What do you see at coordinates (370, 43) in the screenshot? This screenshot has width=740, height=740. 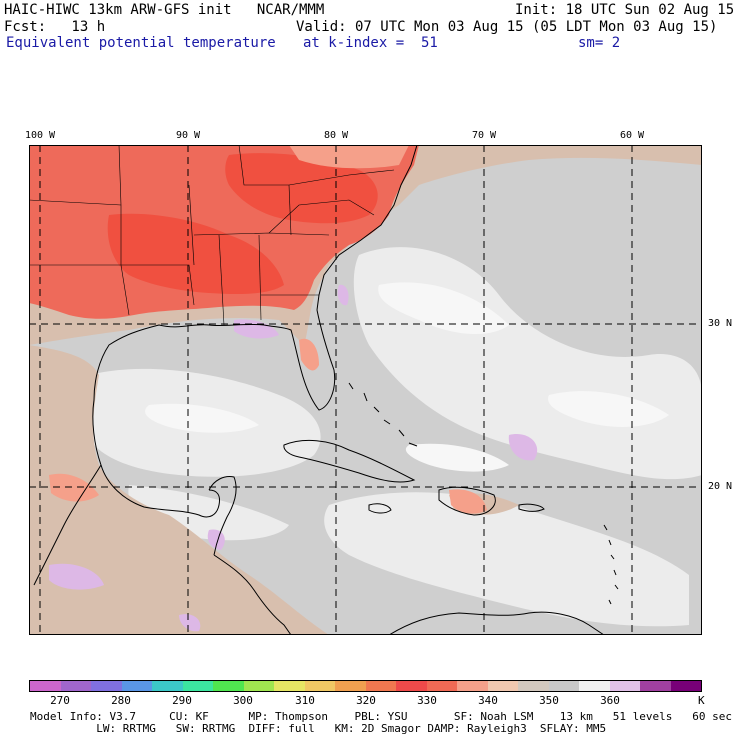 I see `level-info: at k-index = 51` at bounding box center [370, 43].